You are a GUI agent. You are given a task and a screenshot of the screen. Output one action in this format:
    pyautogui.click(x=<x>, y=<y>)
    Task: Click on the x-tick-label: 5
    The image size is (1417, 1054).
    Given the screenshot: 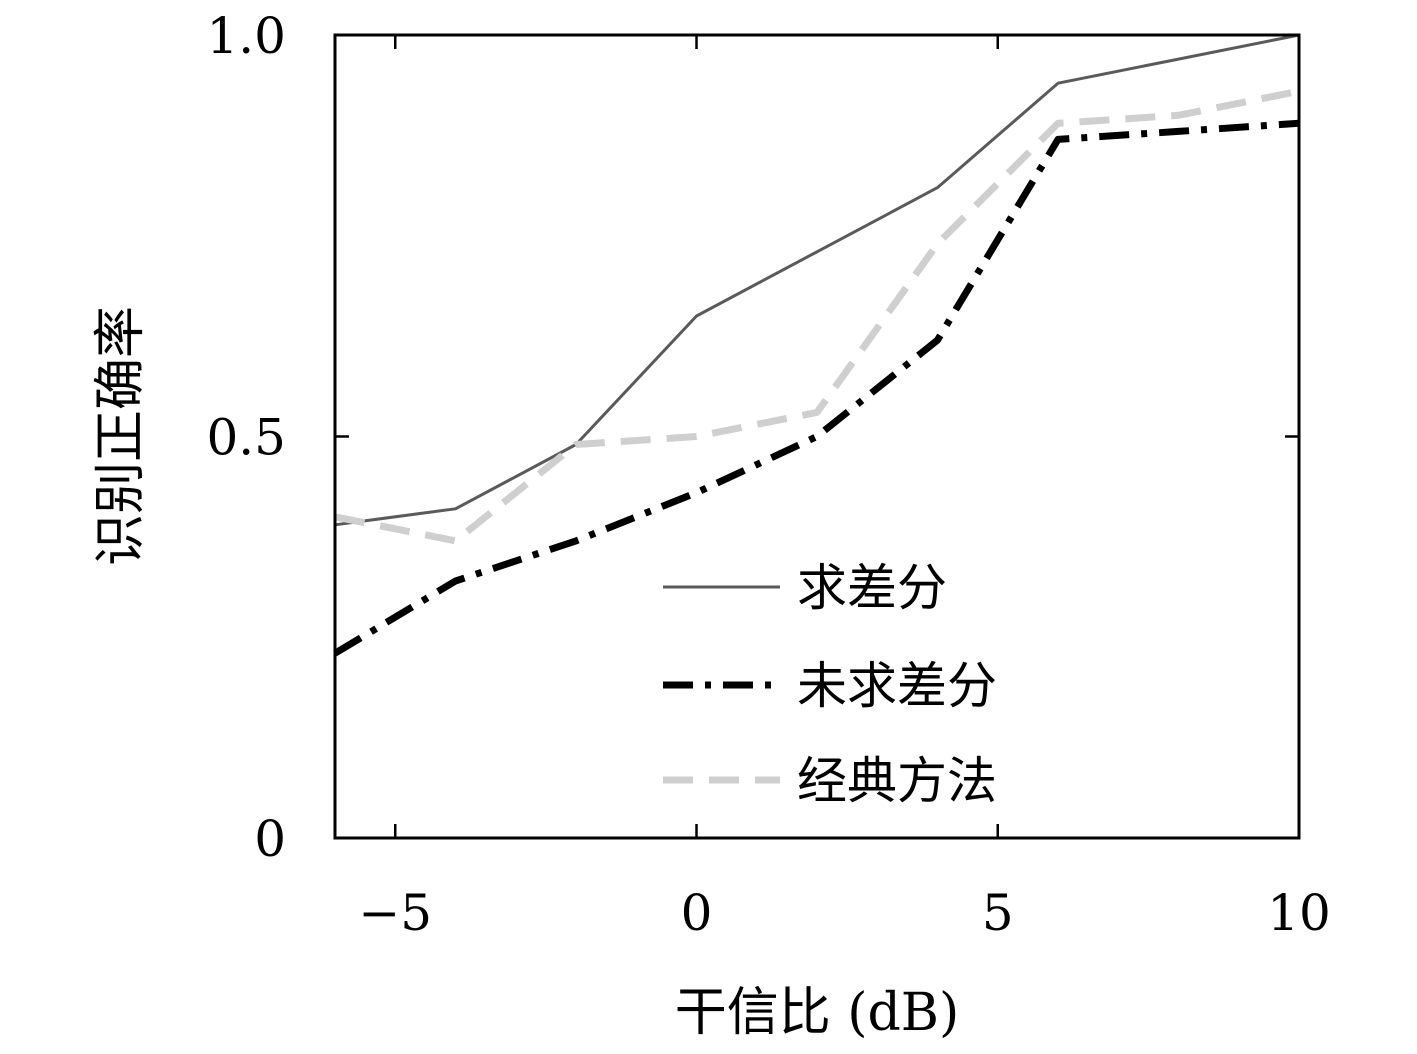 What is the action you would take?
    pyautogui.click(x=998, y=913)
    